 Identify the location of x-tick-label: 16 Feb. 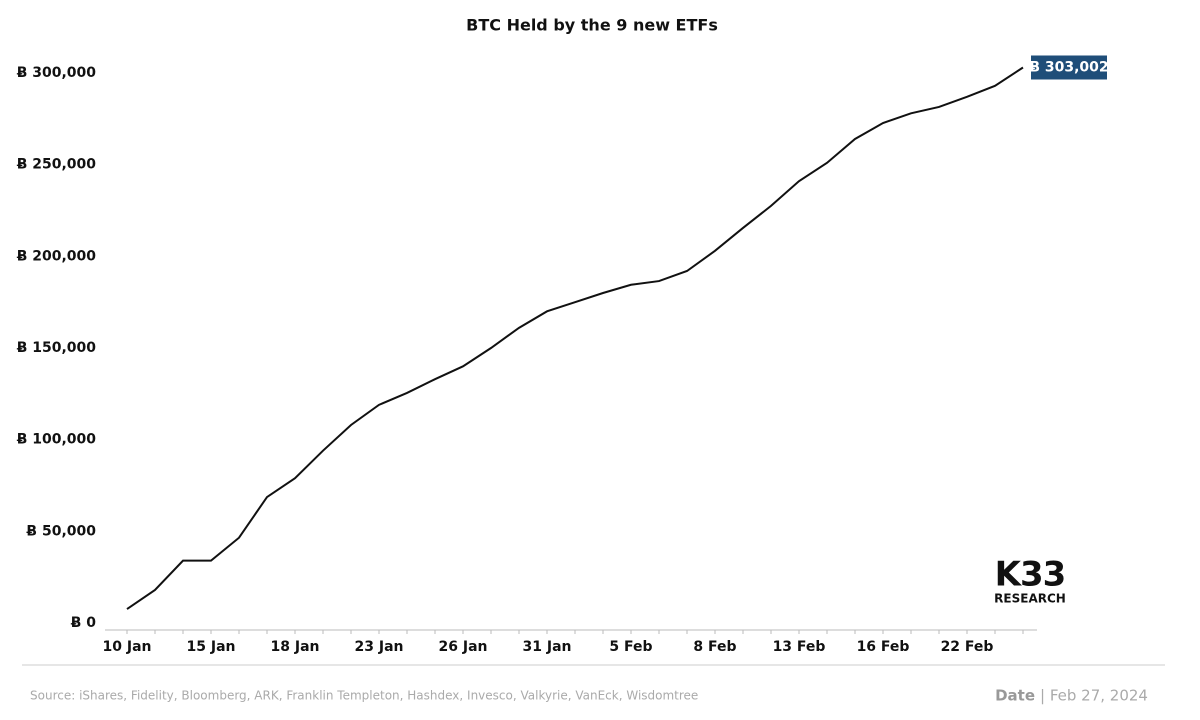
(883, 647).